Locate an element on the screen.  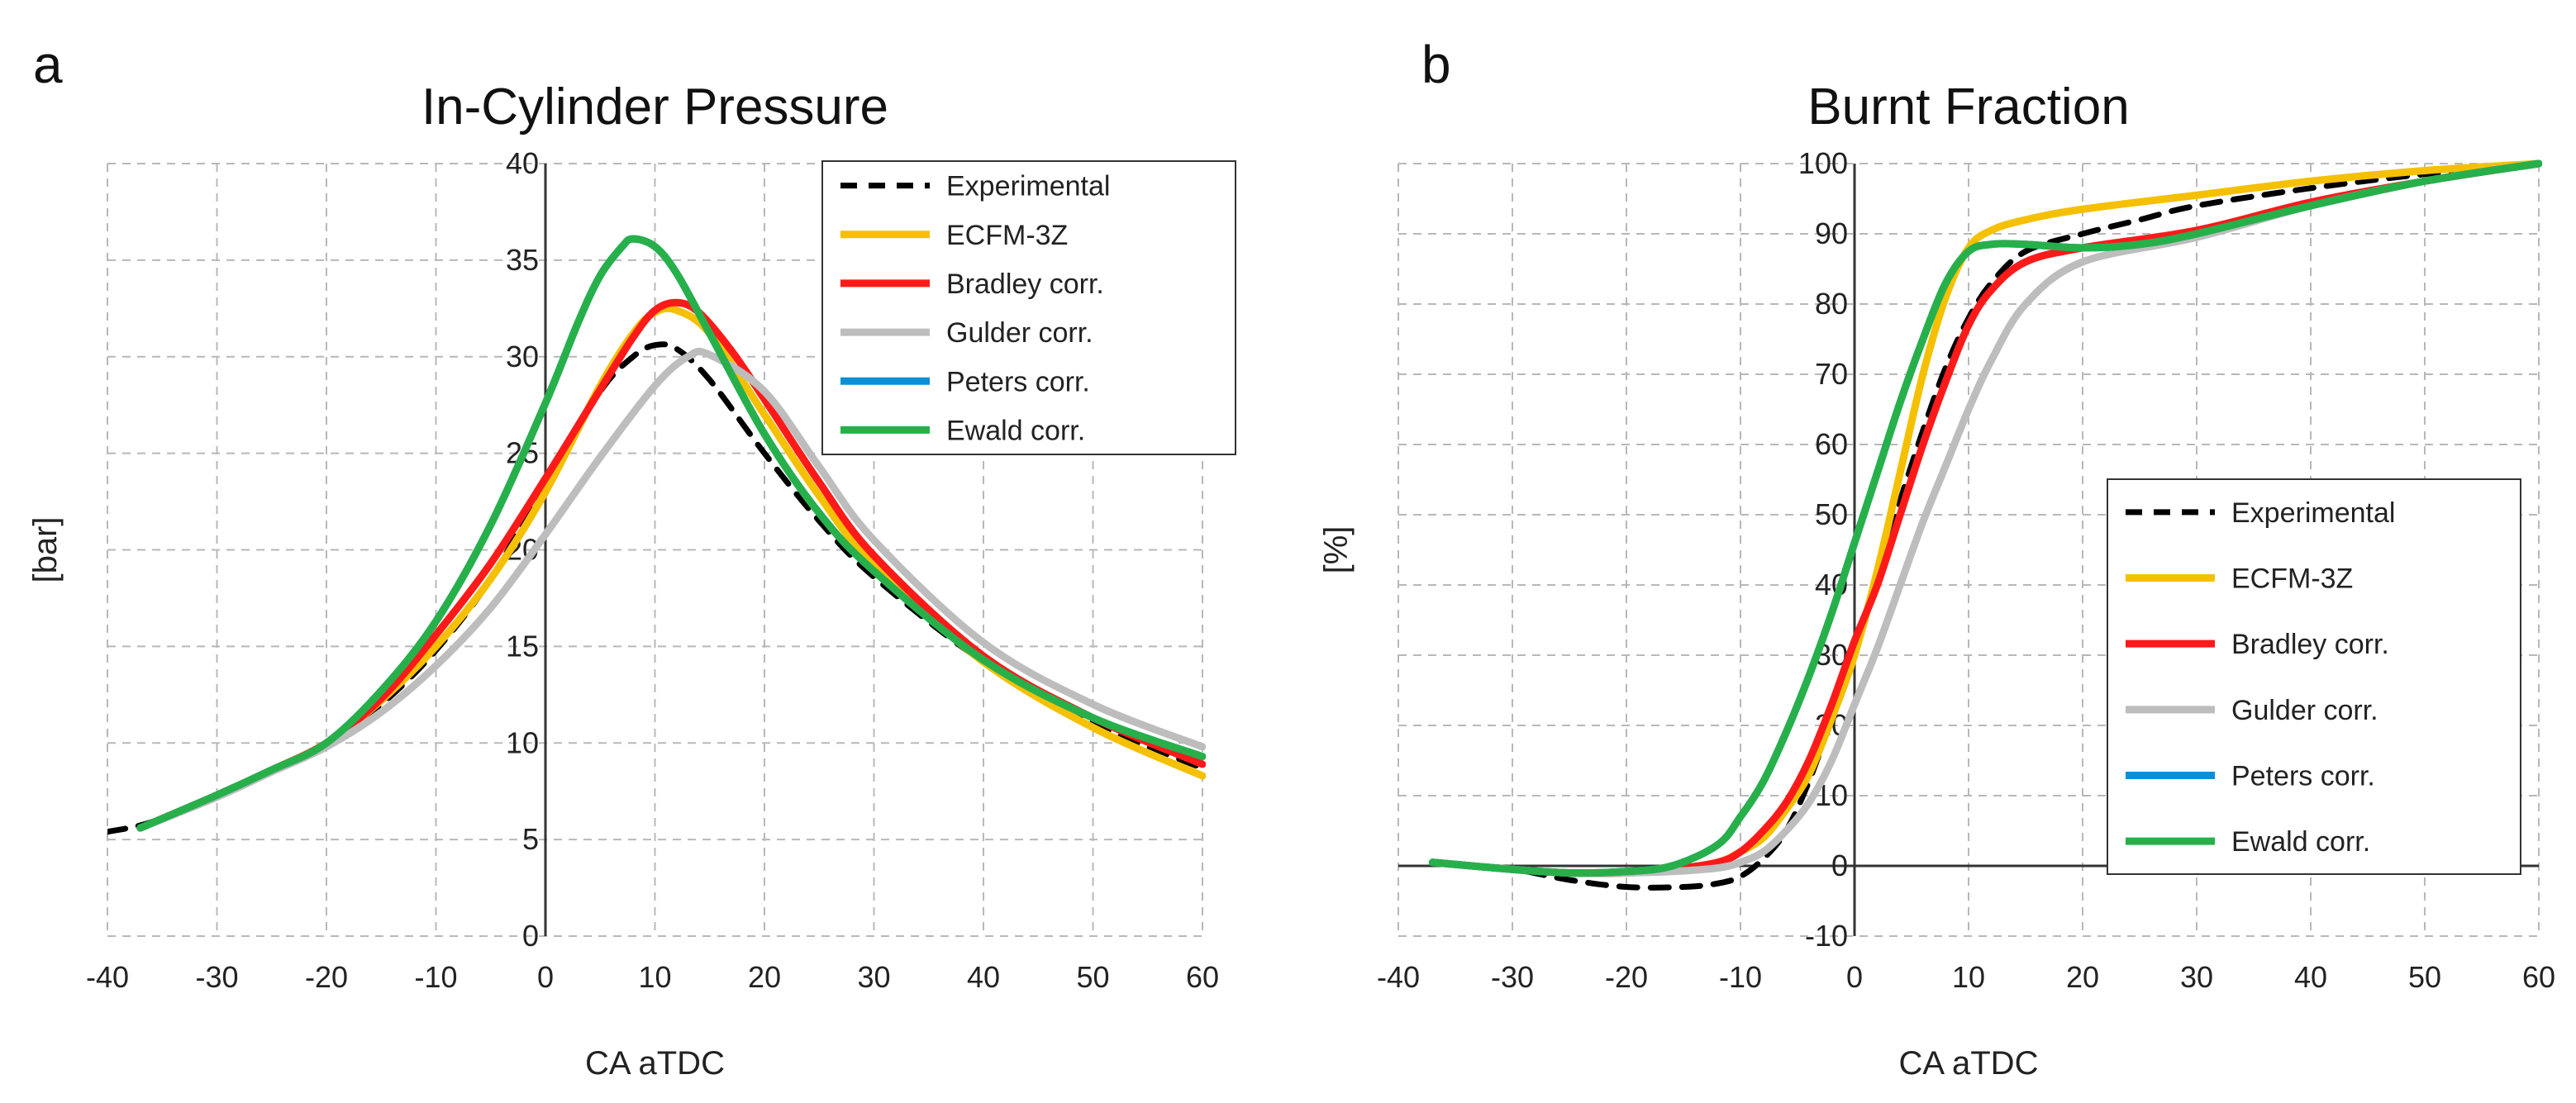
y-tick-label: 30 is located at coordinates (522, 356).